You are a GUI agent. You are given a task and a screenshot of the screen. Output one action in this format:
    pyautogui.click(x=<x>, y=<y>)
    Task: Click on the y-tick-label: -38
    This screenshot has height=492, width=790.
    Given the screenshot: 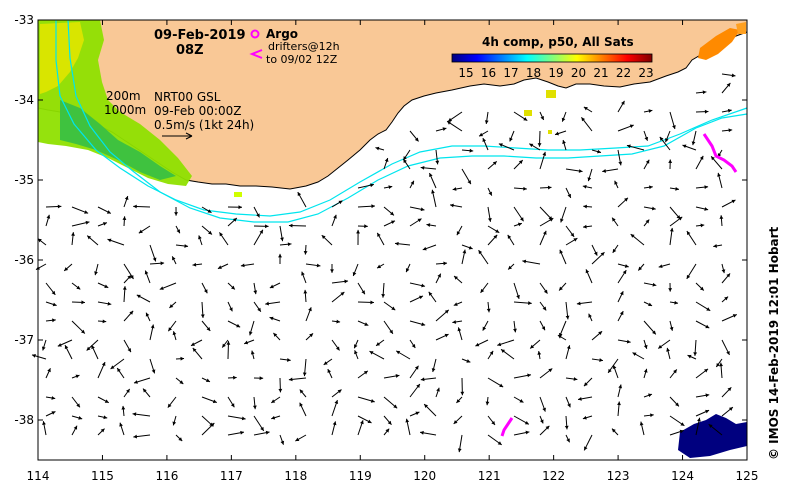 What is the action you would take?
    pyautogui.click(x=24, y=420)
    